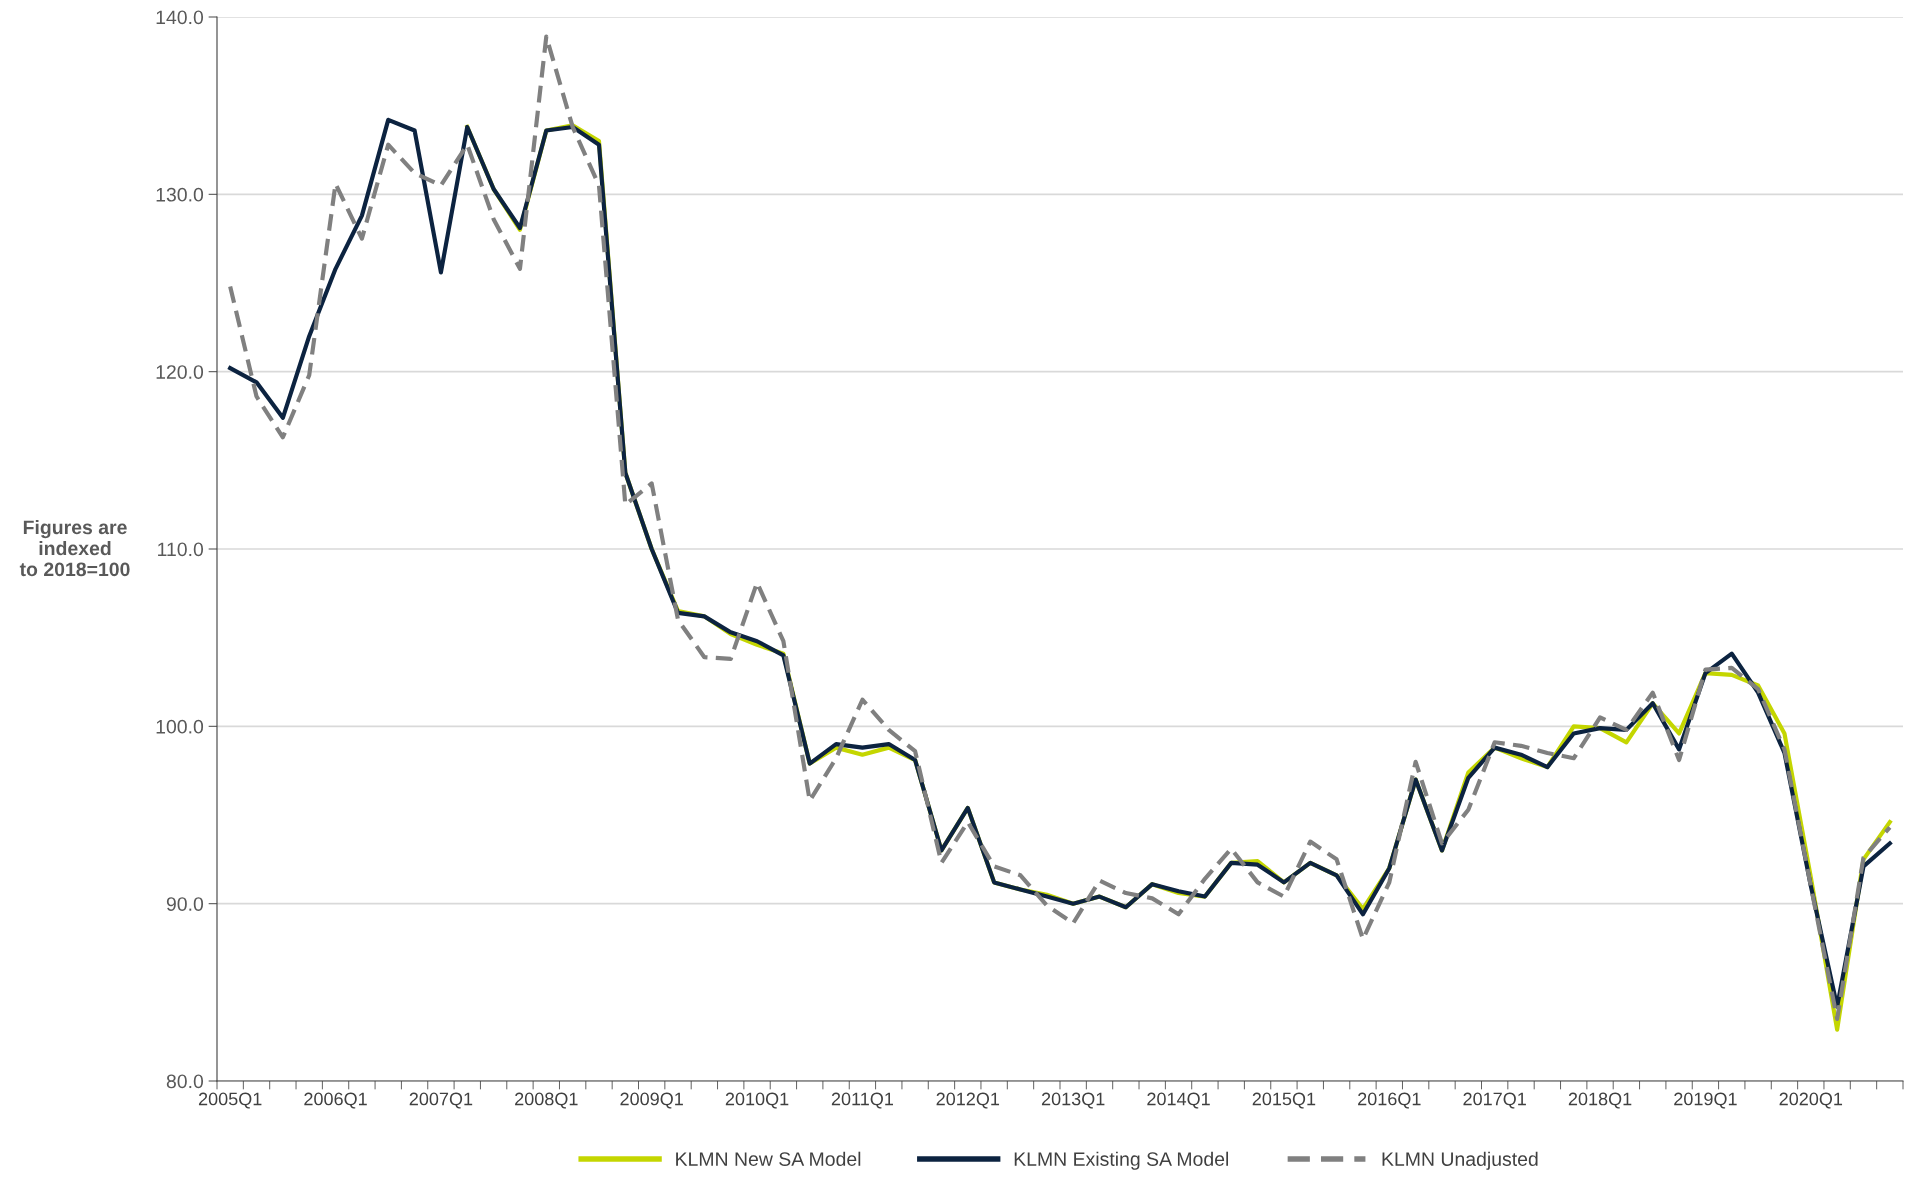 Image resolution: width=1907 pixels, height=1182 pixels. Describe the element at coordinates (651, 1100) in the screenshot. I see `x-tick-label: 2009Q1` at that location.